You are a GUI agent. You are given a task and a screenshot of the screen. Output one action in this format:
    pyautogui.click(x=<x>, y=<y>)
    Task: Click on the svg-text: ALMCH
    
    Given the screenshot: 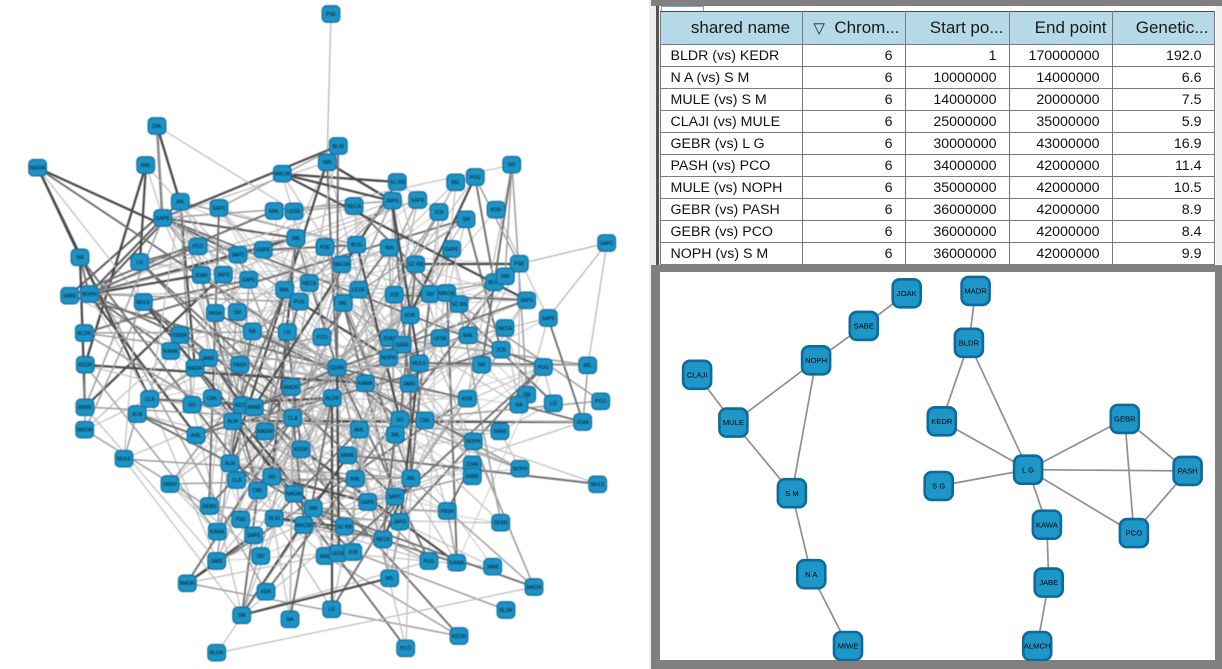 What is the action you would take?
    pyautogui.click(x=1037, y=646)
    